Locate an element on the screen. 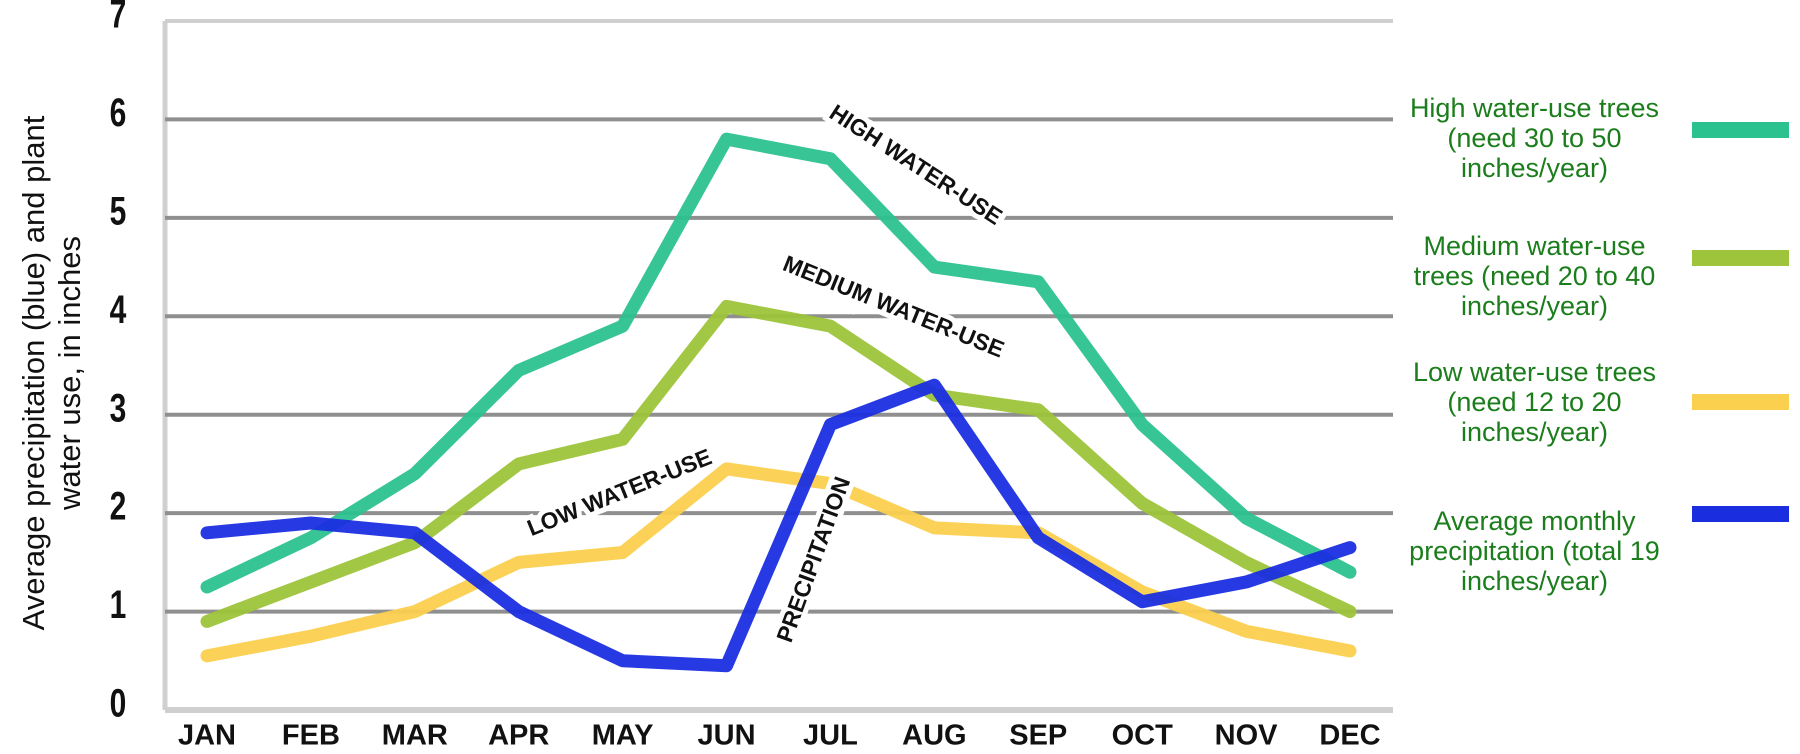 The height and width of the screenshot is (754, 1800). x-tick-label: JAN is located at coordinates (207, 736).